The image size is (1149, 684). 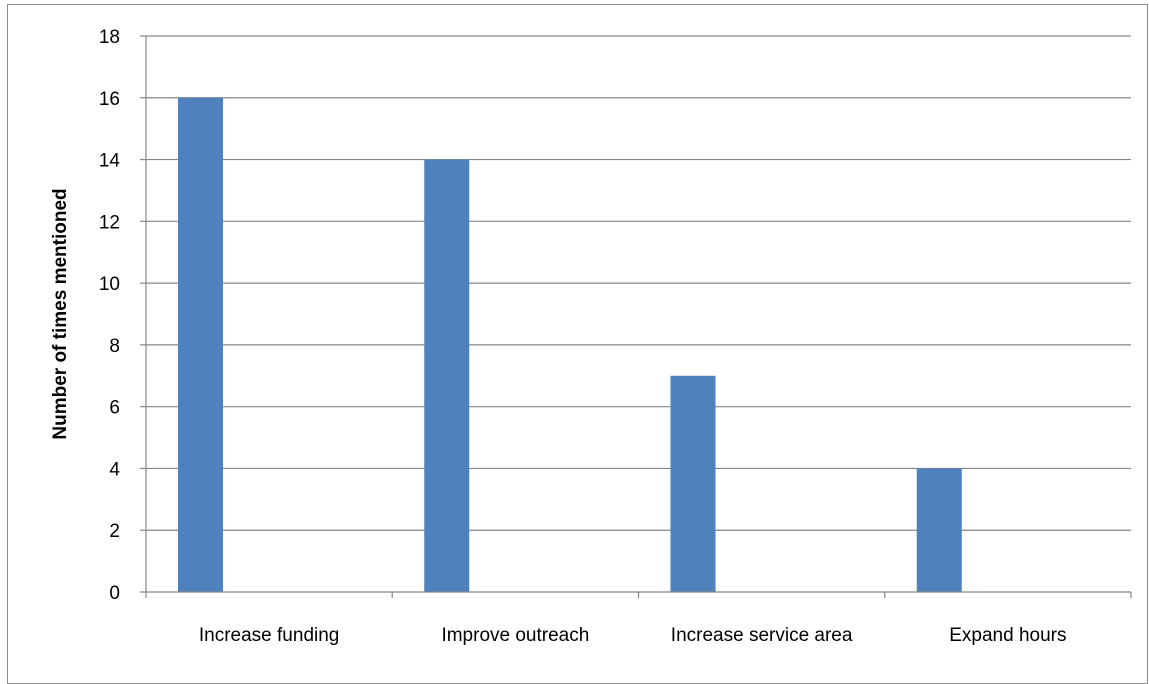 I want to click on y-tick-label: 10, so click(x=109, y=284).